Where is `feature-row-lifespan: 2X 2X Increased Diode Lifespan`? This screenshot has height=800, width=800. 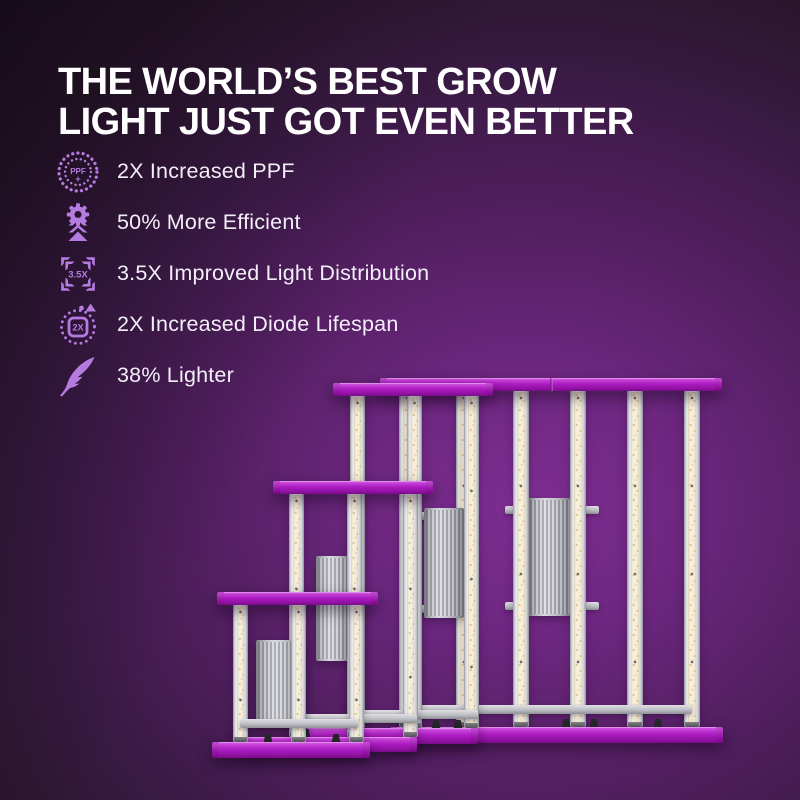
feature-row-lifespan: 2X 2X Increased Diode Lifespan is located at coordinates (296, 324).